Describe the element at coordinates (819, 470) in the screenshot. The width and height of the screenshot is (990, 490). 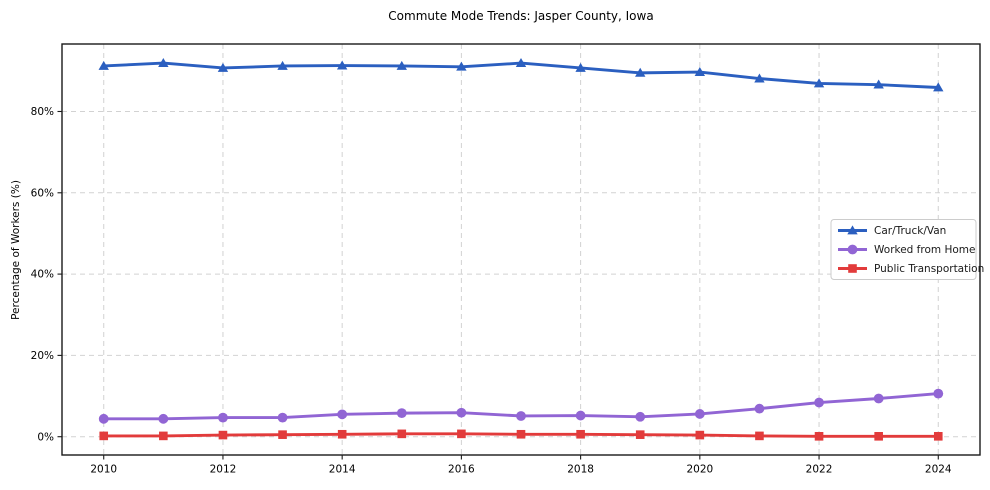
I see `x-tick-label: 2022` at that location.